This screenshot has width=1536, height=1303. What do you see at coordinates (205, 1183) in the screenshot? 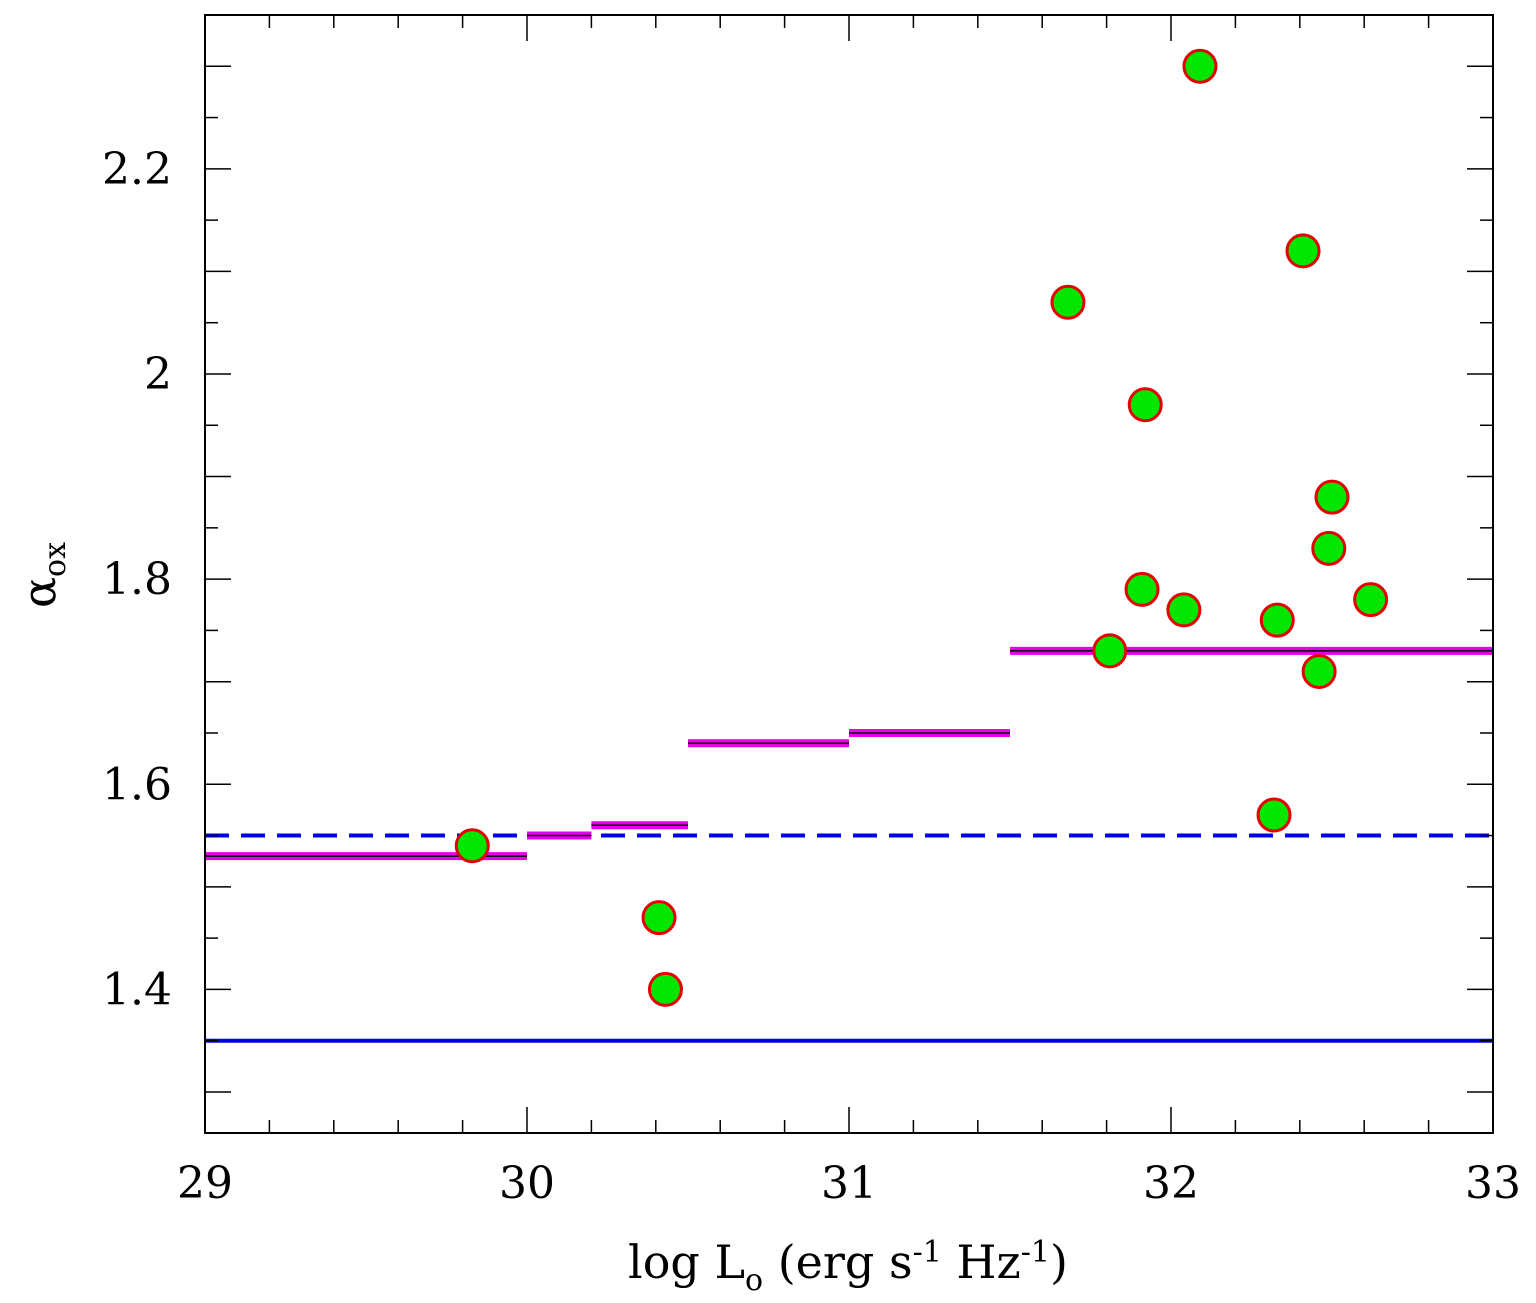
I see `x-tick-label: 29` at bounding box center [205, 1183].